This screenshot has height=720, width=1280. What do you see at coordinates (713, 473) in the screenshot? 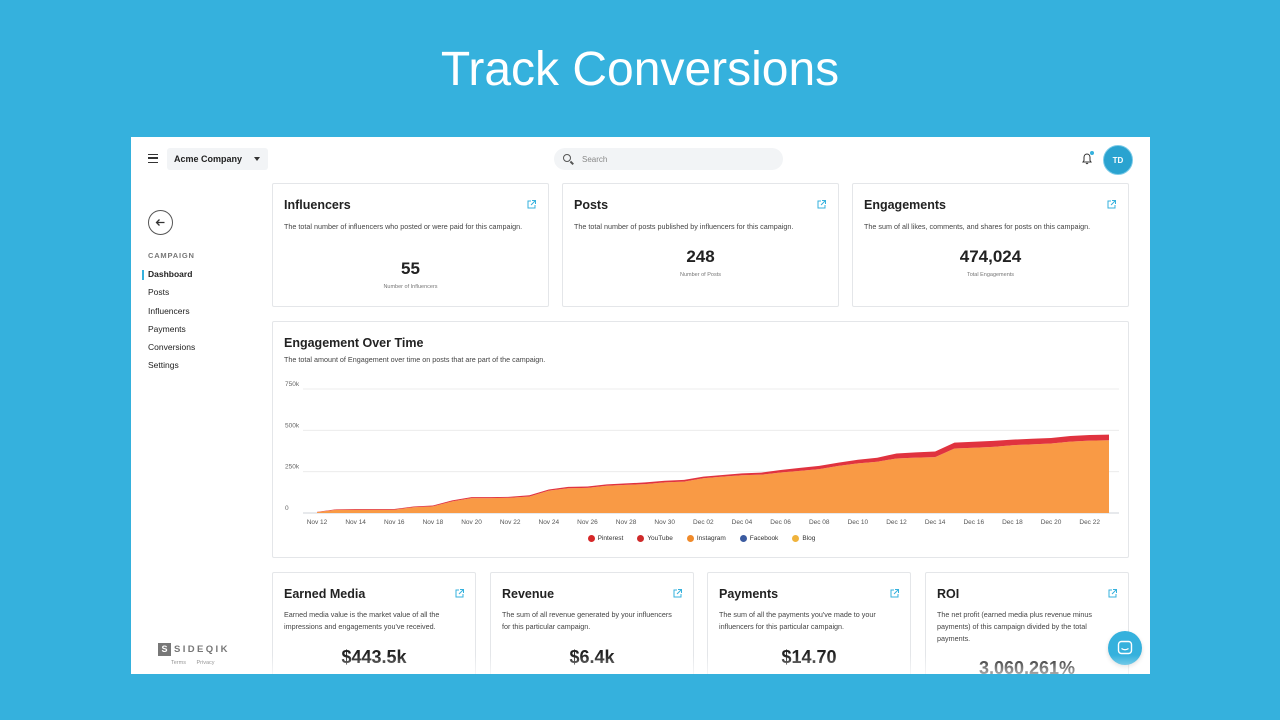
I see `series-area-youtube` at bounding box center [713, 473].